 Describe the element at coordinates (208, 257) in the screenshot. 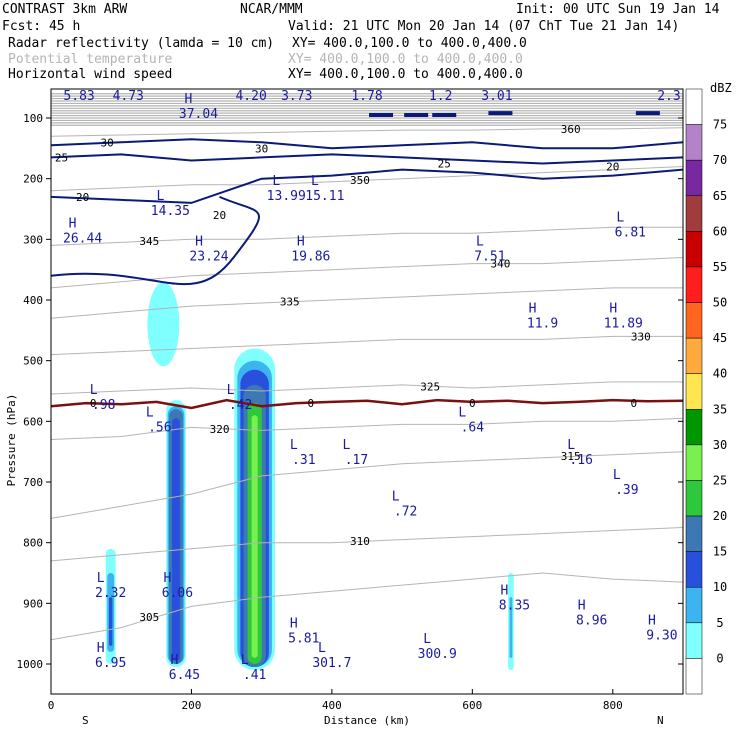

I see `extremum-value: 23.24` at that location.